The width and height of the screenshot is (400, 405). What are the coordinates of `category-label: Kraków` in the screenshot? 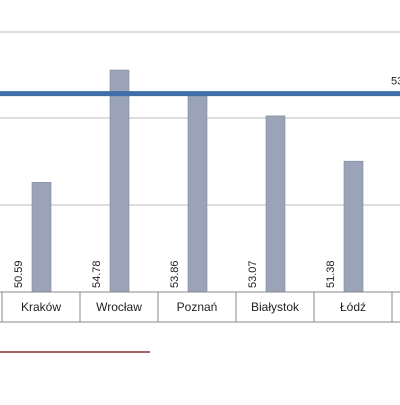 It's located at (41, 307).